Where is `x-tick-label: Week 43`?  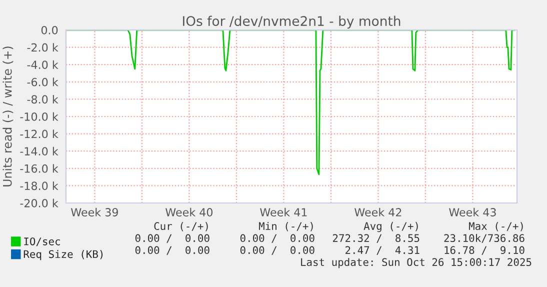 x-tick-label: Week 43 is located at coordinates (472, 212).